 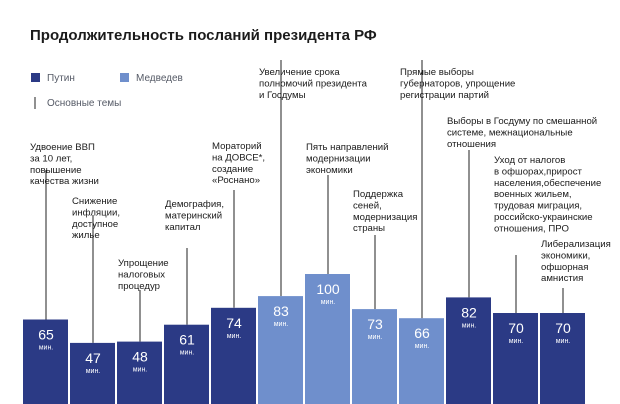 What do you see at coordinates (187, 353) in the screenshot?
I see `bar-unit-3: мин.` at bounding box center [187, 353].